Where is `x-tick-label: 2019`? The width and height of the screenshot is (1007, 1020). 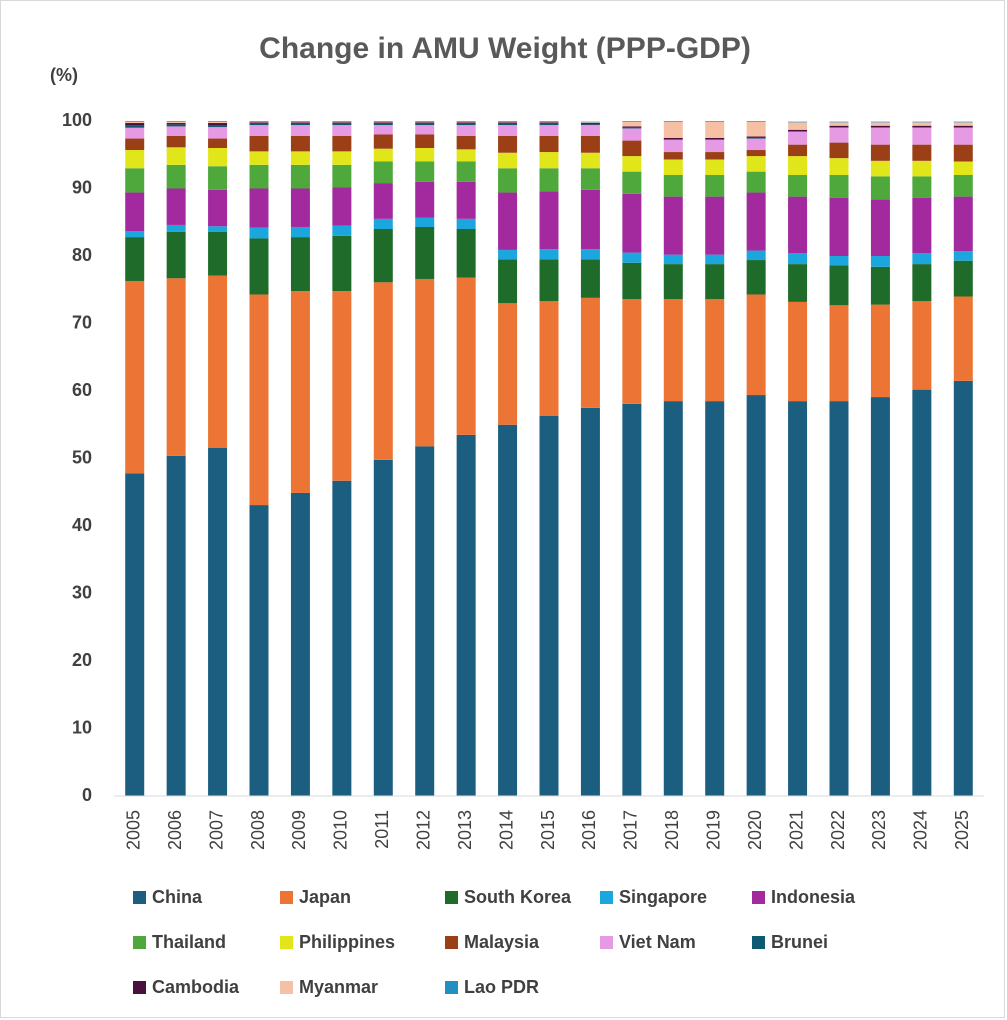 x-tick-label: 2019 is located at coordinates (713, 830).